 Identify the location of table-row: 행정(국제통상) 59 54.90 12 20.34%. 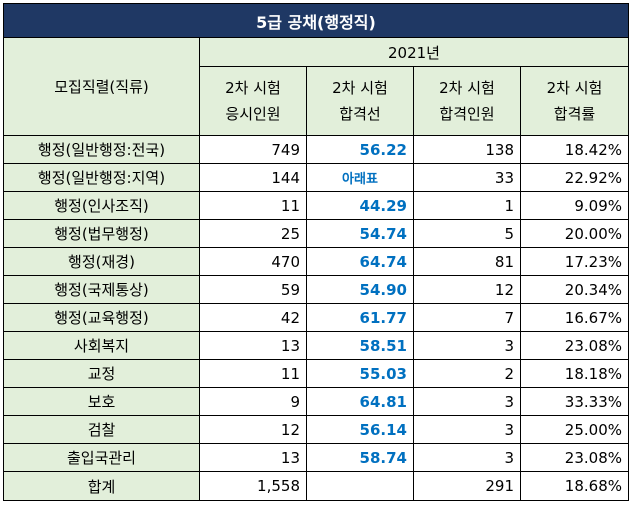
(316, 289).